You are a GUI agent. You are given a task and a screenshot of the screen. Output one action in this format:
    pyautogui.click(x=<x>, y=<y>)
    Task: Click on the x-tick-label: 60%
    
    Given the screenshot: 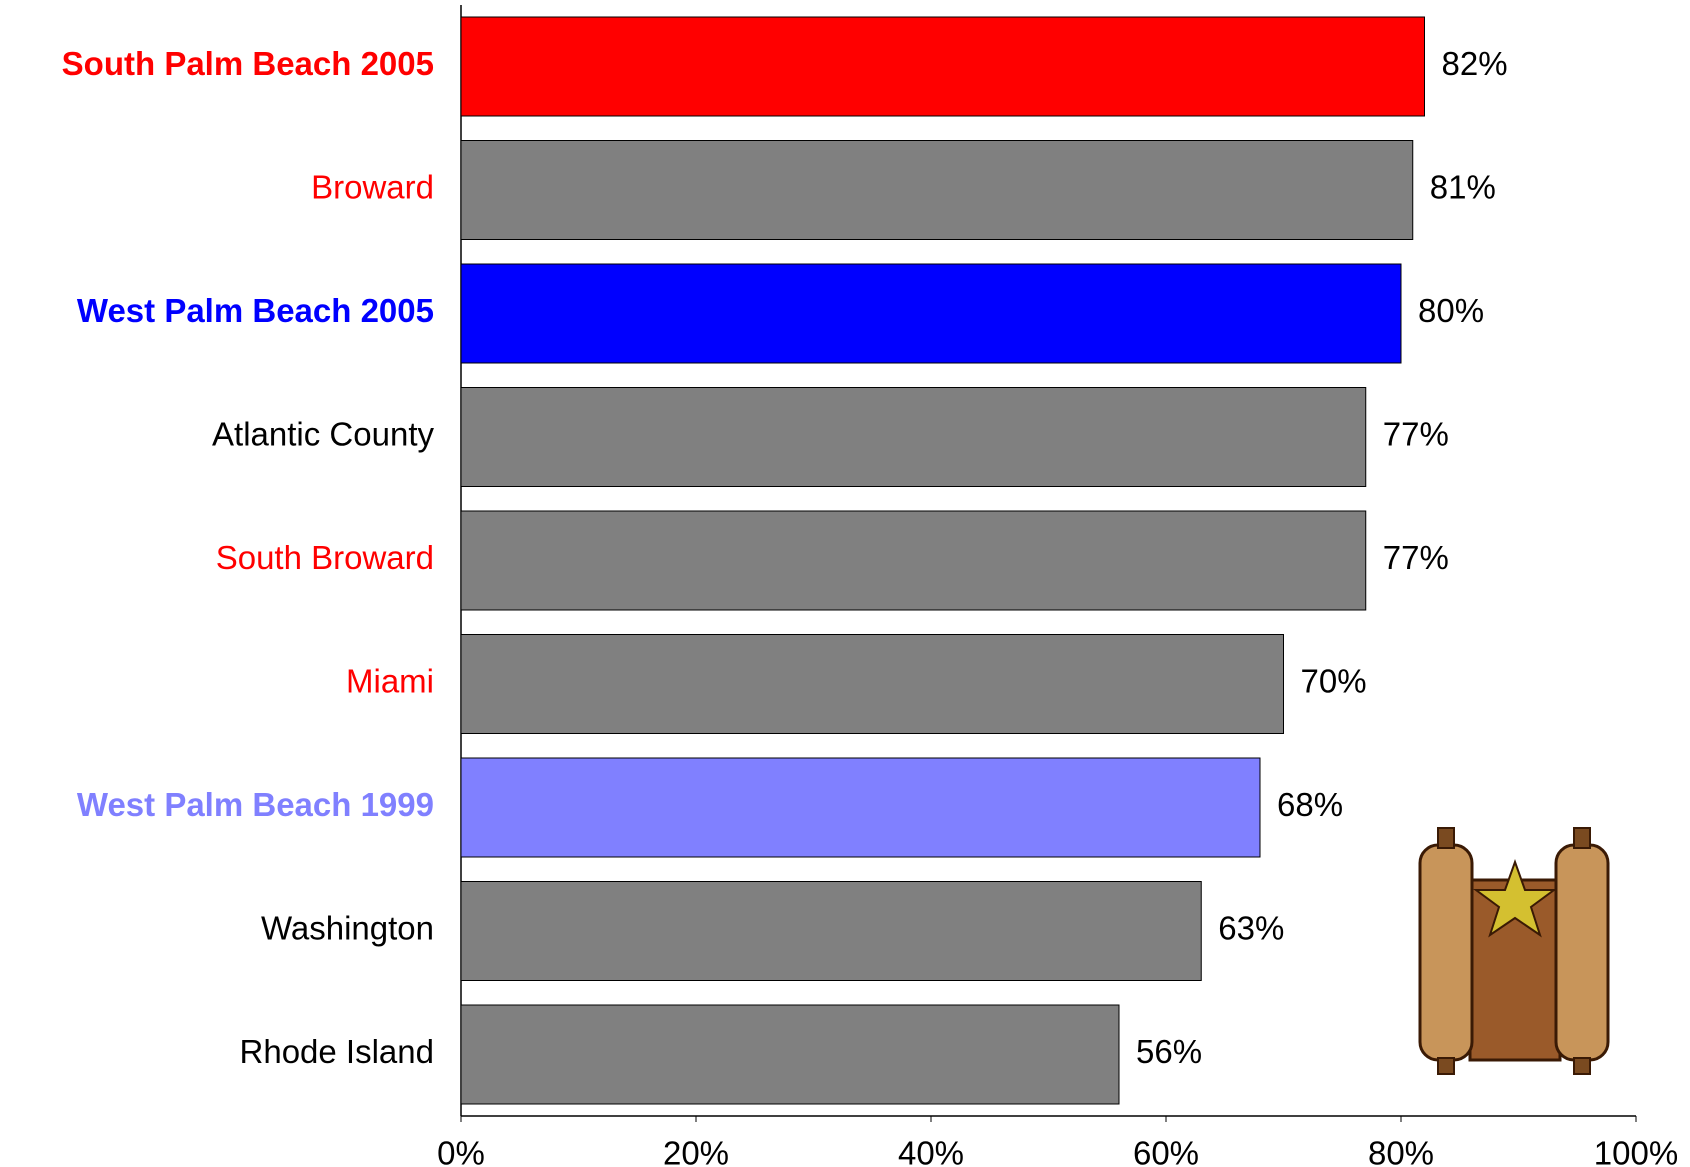 What is the action you would take?
    pyautogui.click(x=1166, y=1151)
    